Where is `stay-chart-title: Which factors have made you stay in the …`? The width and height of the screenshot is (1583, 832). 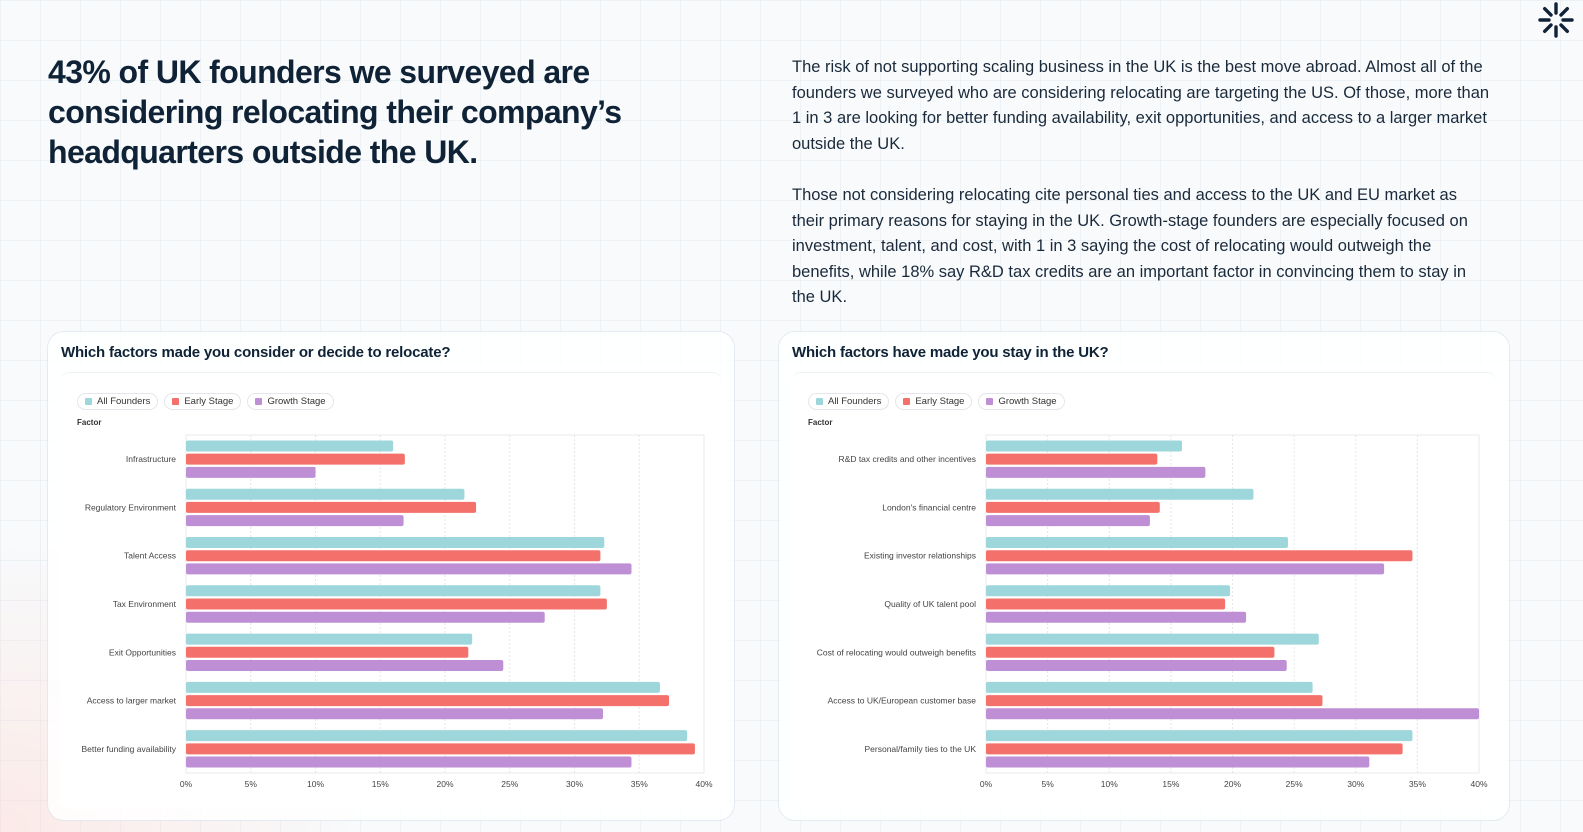 stay-chart-title: Which factors have made you stay in the … is located at coordinates (950, 352).